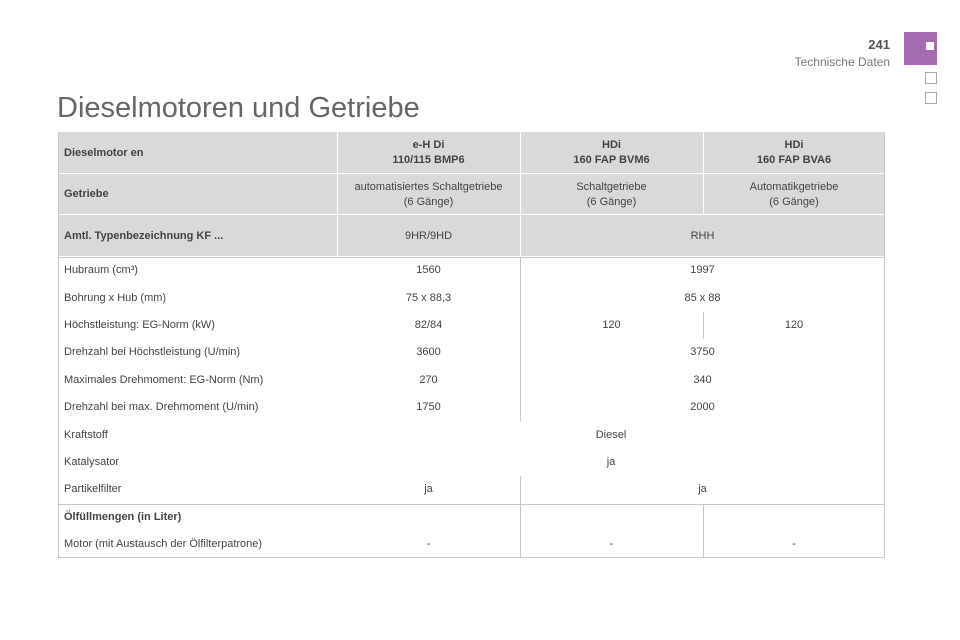 The height and width of the screenshot is (640, 960). What do you see at coordinates (86, 194) in the screenshot?
I see `cell-text: Getriebe` at bounding box center [86, 194].